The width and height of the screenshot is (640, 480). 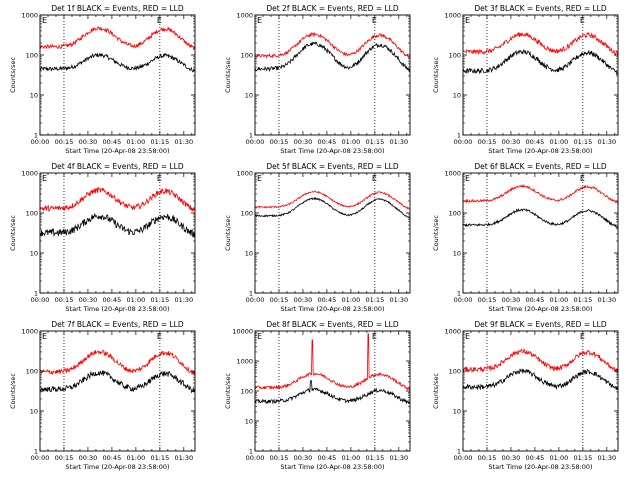 I want to click on panel-title: Det 3f BLACK = Events, RED = LLD, so click(x=540, y=8).